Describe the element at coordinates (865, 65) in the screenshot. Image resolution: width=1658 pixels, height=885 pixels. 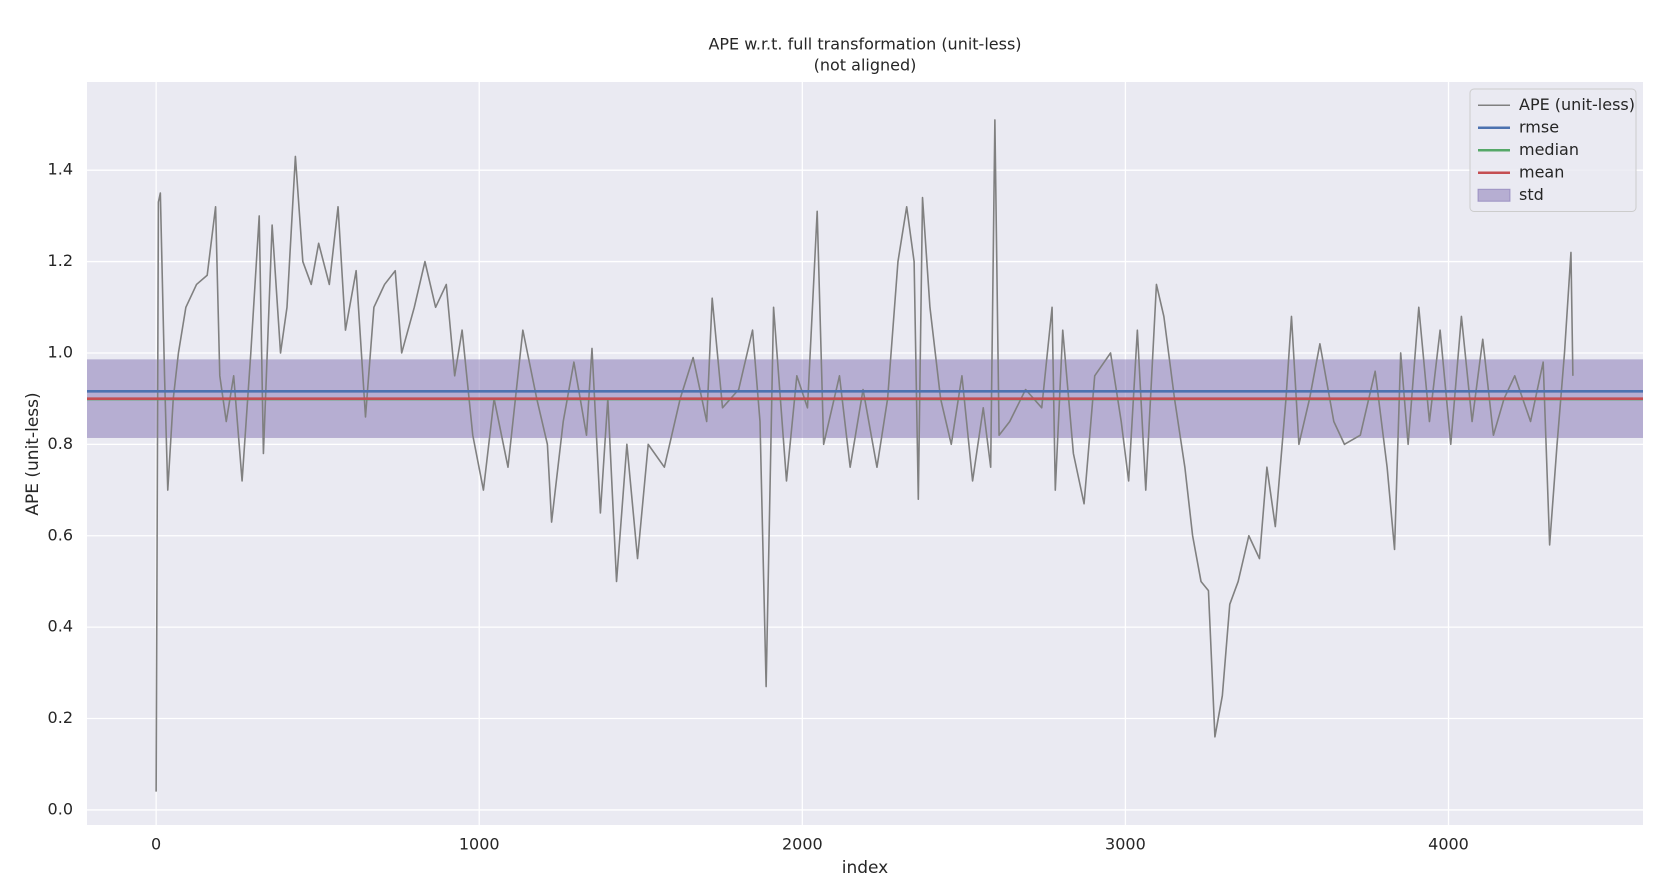
I see `chart-subtitle: (not aligned)` at that location.